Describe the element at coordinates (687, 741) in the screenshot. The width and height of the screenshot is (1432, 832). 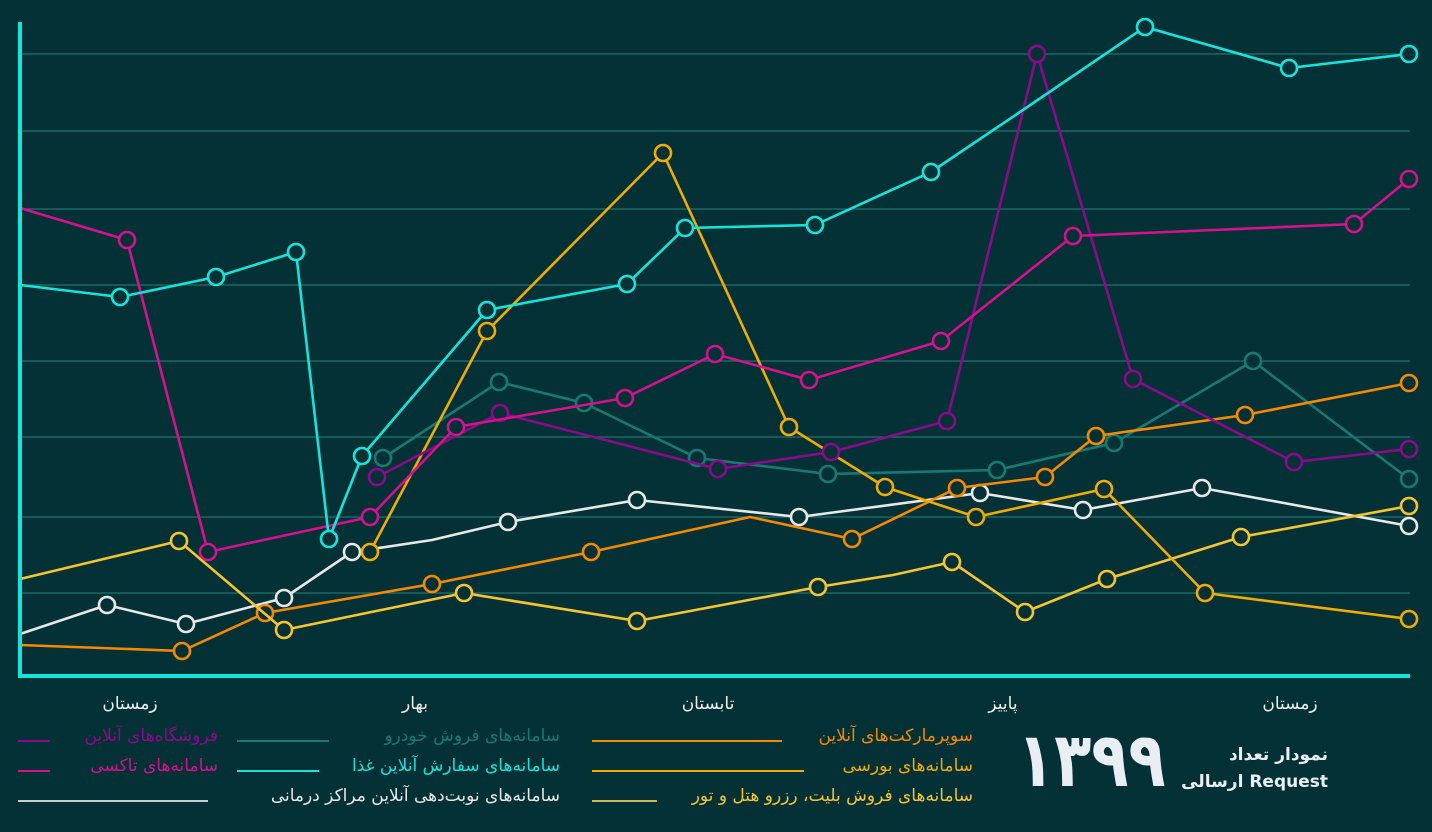
I see `legend-line-supermarkets` at that location.